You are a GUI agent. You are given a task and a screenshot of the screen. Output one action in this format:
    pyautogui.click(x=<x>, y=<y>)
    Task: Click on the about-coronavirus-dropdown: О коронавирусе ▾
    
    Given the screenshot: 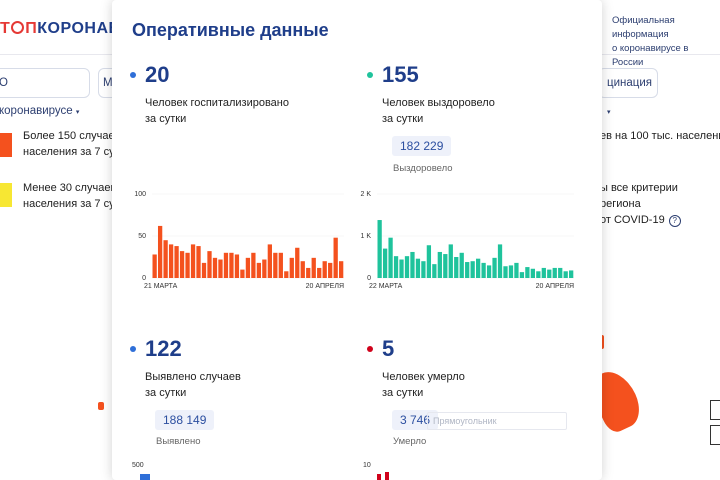 What is the action you would take?
    pyautogui.click(x=45, y=92)
    